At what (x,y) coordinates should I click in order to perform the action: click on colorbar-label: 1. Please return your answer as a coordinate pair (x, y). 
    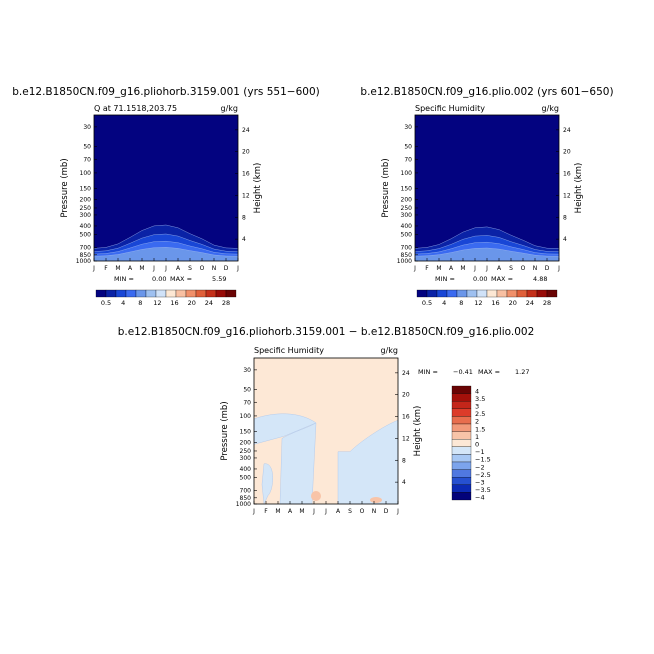
    Looking at the image, I should click on (477, 437).